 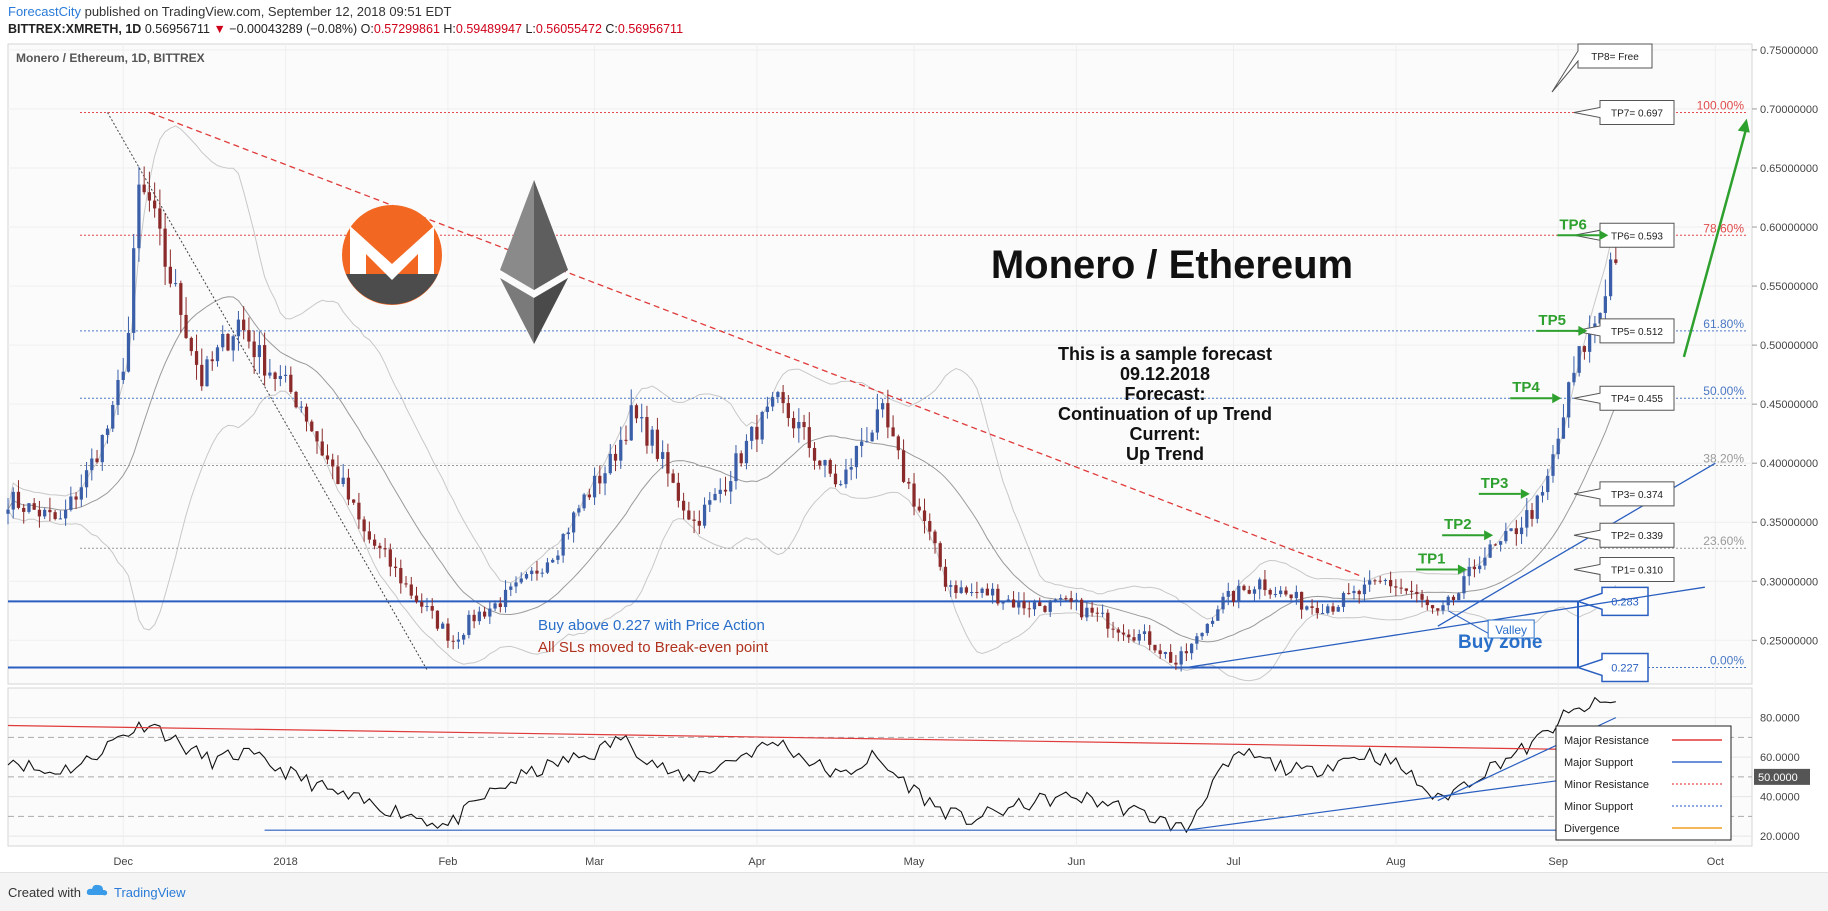 What do you see at coordinates (1077, 862) in the screenshot?
I see `x-tick-label: Jun` at bounding box center [1077, 862].